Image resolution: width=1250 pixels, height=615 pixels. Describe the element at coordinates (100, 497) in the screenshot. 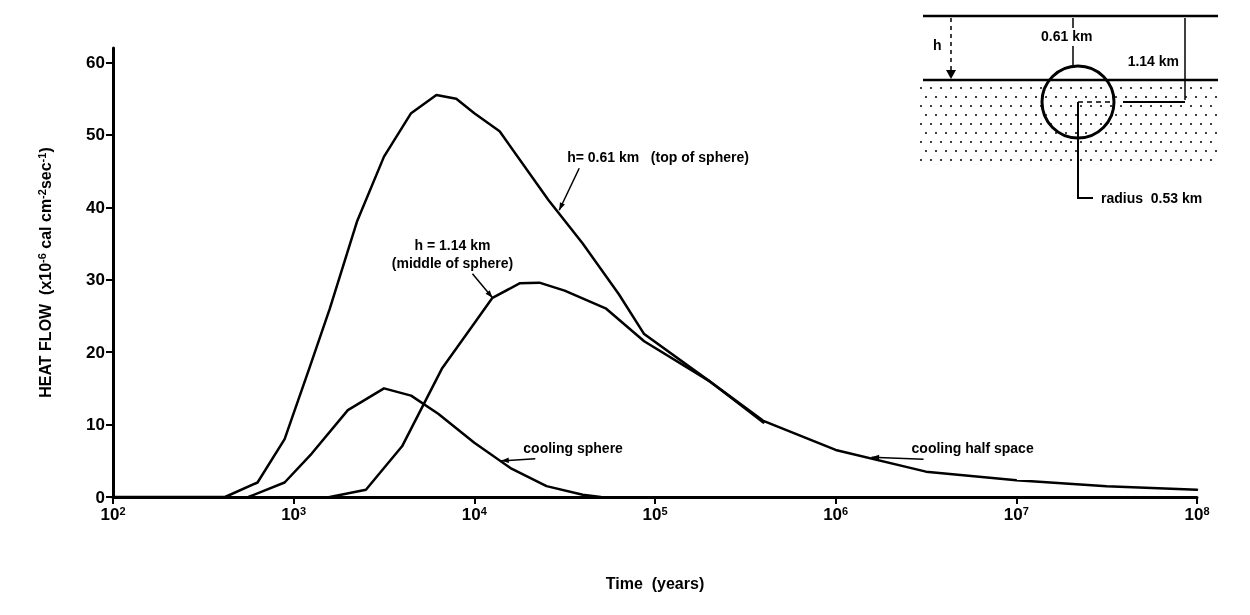

I see `y-tick-label: 0` at that location.